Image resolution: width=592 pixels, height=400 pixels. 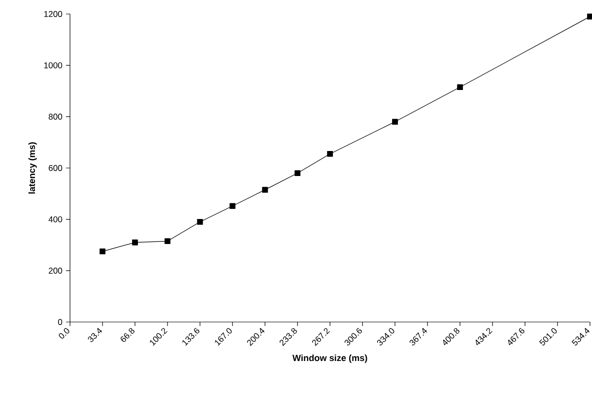 What do you see at coordinates (95, 335) in the screenshot?
I see `x-tick-label: 33.4` at bounding box center [95, 335].